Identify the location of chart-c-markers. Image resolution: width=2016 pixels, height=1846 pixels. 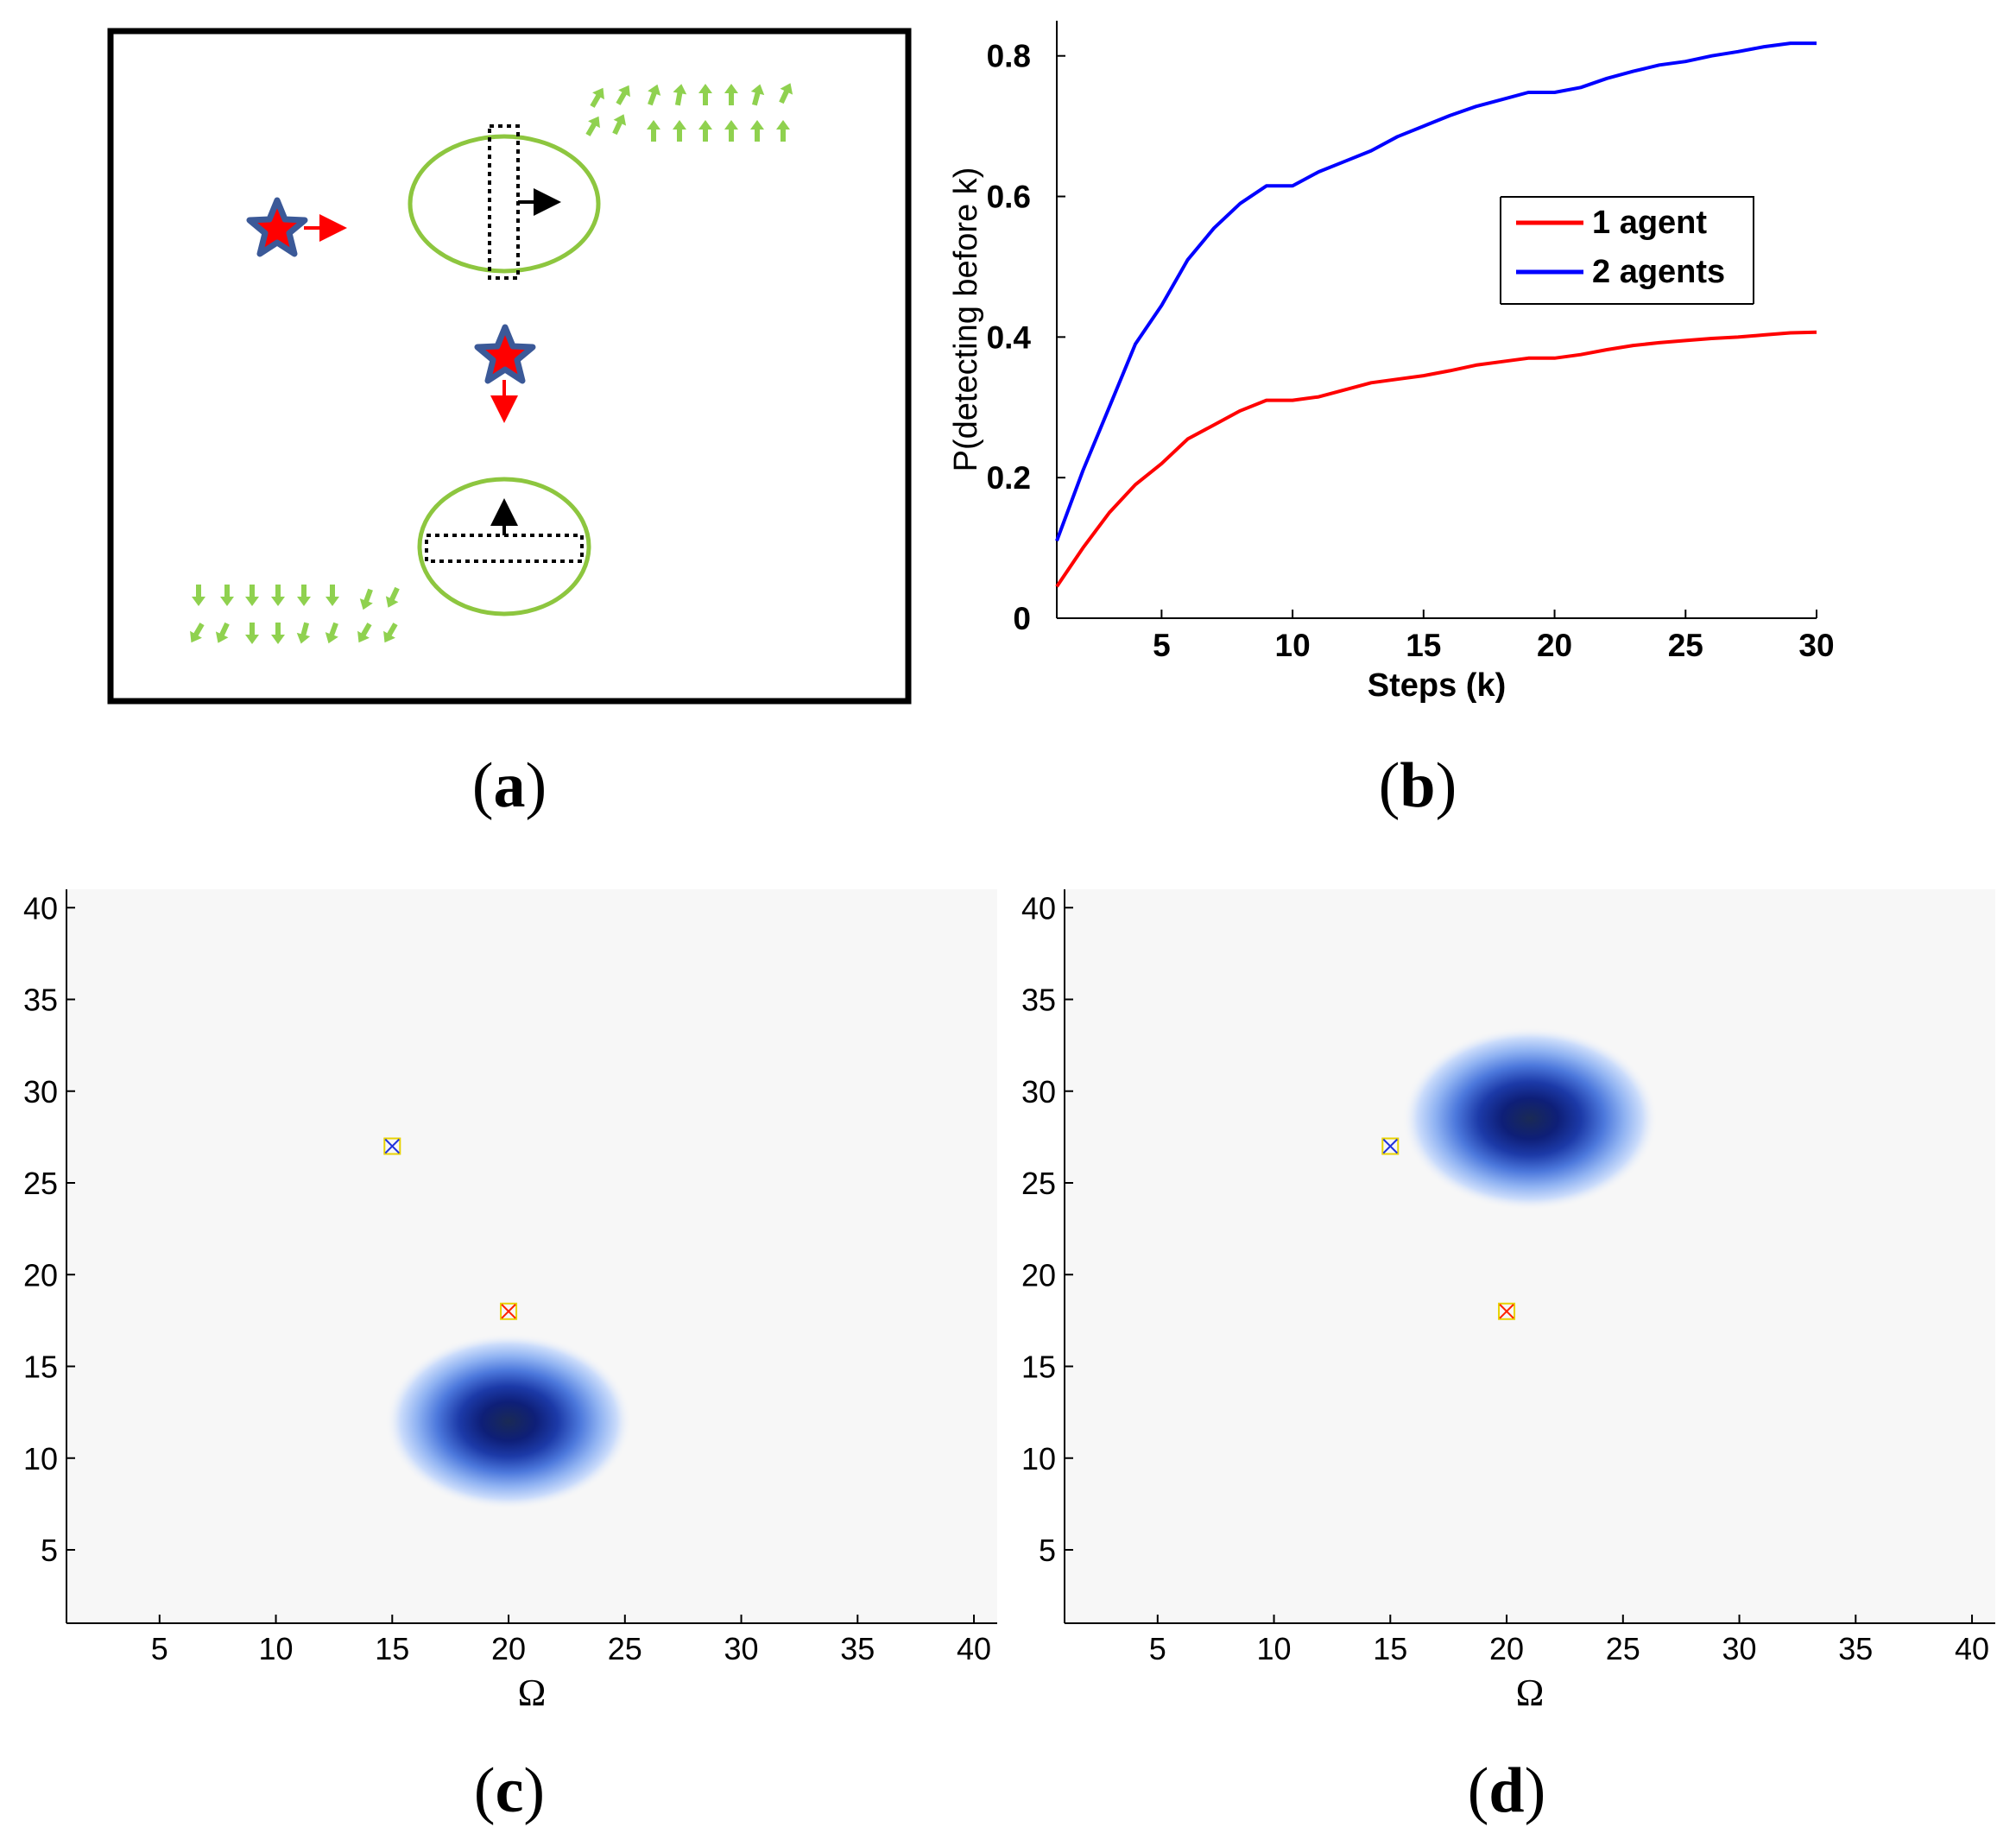
(450, 1228).